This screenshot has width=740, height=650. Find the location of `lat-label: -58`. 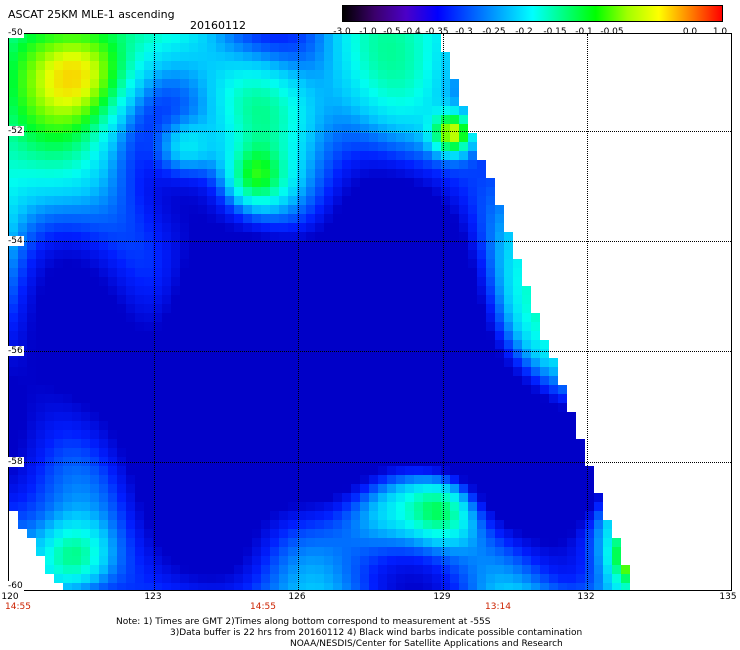

lat-label: -58 is located at coordinates (15, 462).